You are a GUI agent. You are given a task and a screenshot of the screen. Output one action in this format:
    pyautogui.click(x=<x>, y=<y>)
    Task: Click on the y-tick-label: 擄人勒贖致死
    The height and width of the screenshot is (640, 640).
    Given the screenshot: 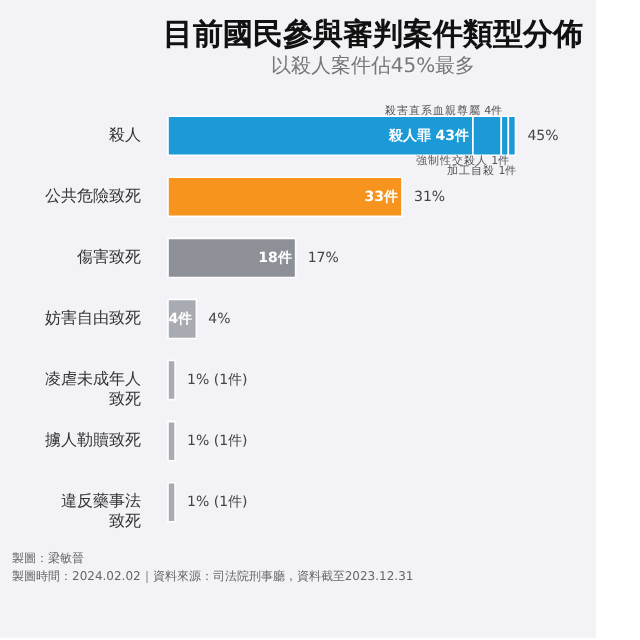 What is the action you would take?
    pyautogui.click(x=93, y=440)
    